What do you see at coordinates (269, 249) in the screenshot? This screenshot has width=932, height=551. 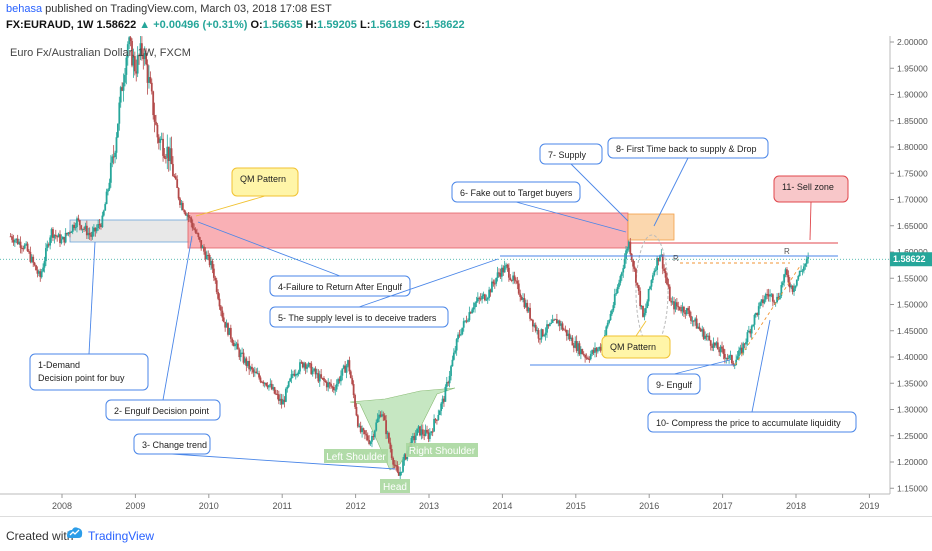 I see `callout-4-pointer` at bounding box center [269, 249].